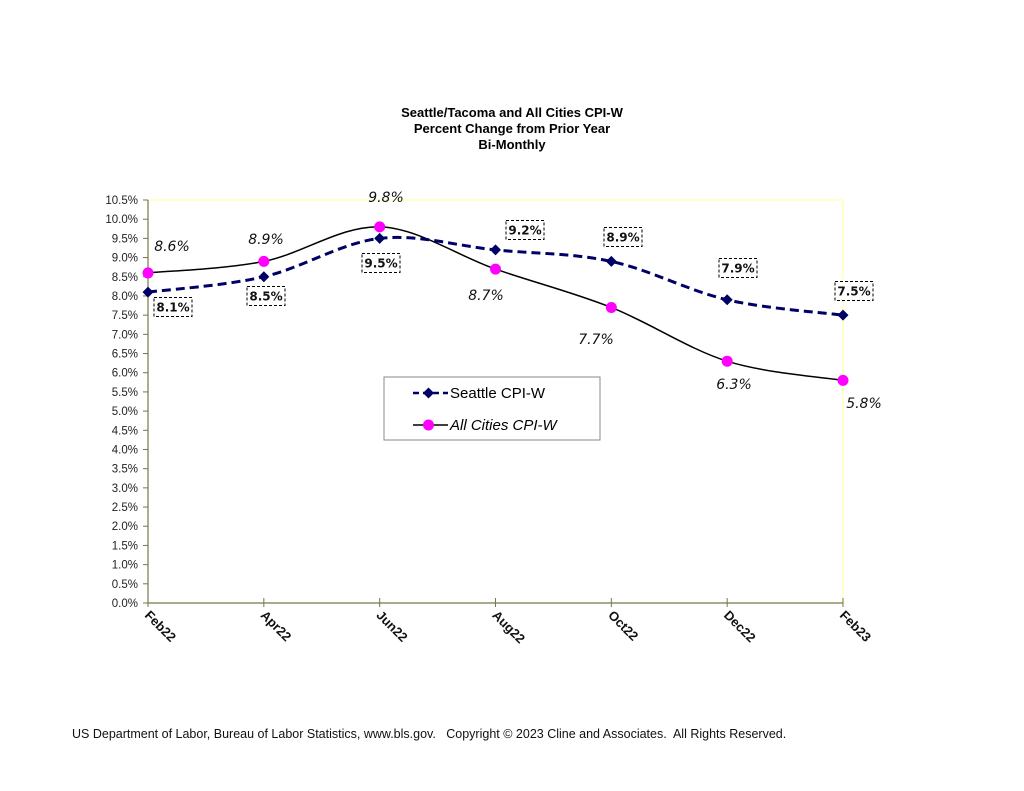 This screenshot has height=791, width=1024. I want to click on legend-item-all-cities: All Cities CPI-W, so click(486, 425).